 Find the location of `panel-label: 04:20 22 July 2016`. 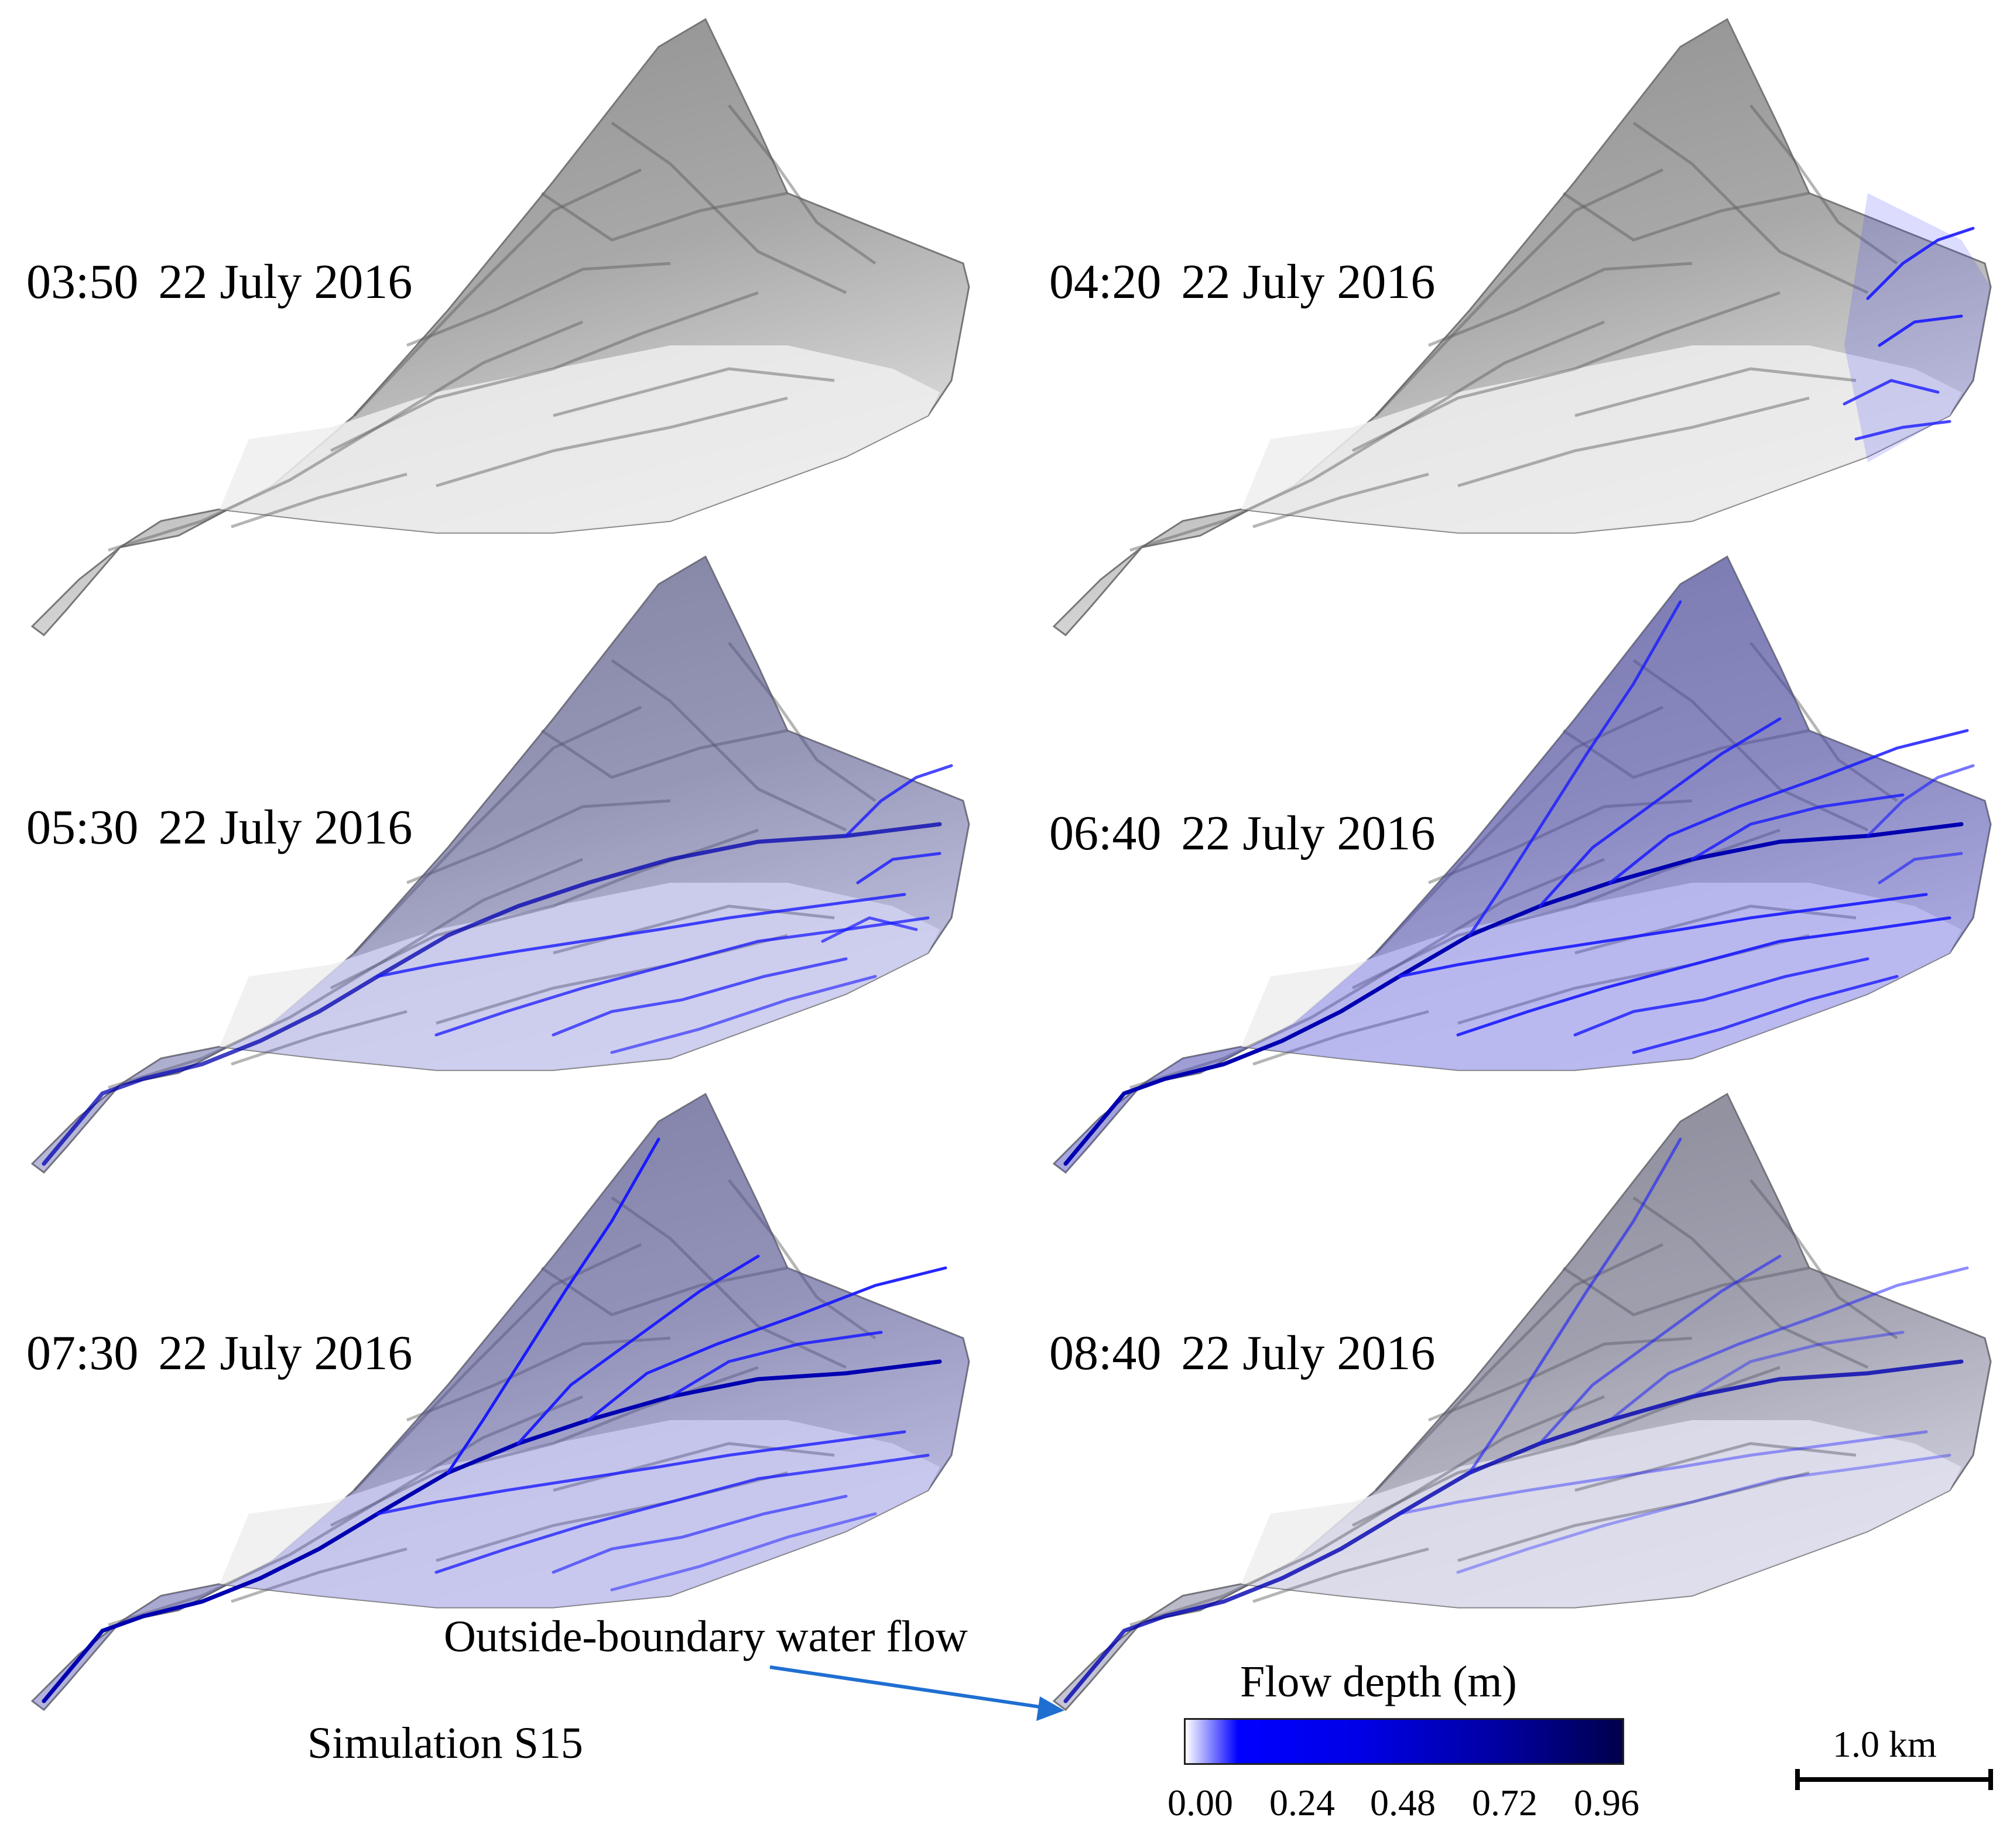

panel-label: 04:20 22 July 2016 is located at coordinates (1242, 282).